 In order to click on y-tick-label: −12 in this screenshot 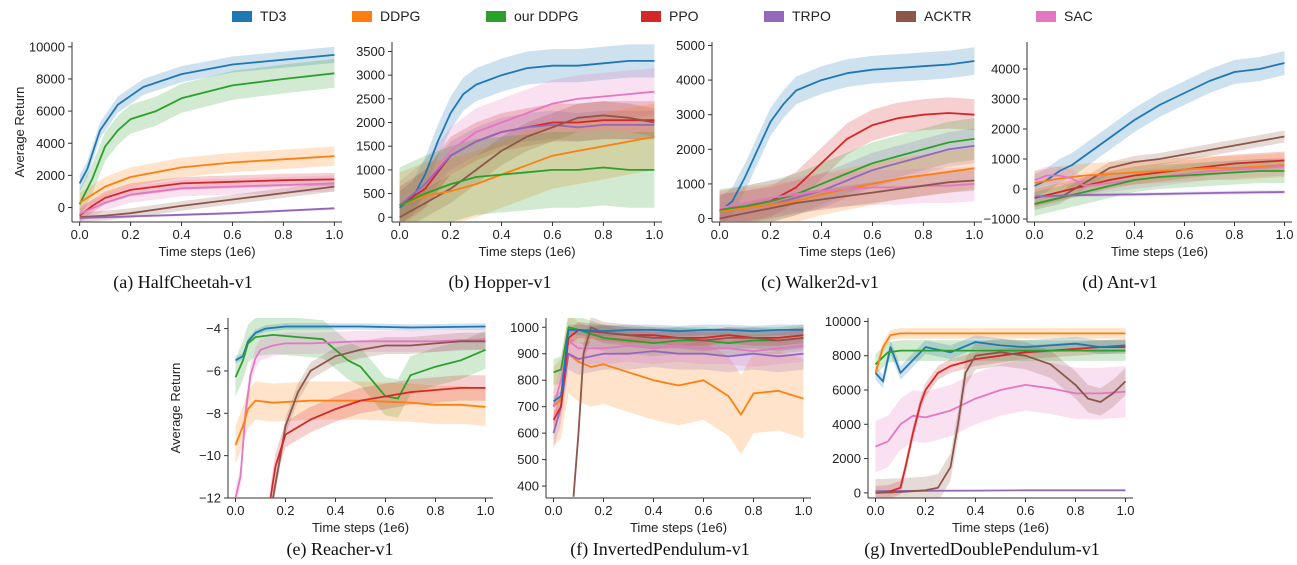, I will do `click(210, 498)`.